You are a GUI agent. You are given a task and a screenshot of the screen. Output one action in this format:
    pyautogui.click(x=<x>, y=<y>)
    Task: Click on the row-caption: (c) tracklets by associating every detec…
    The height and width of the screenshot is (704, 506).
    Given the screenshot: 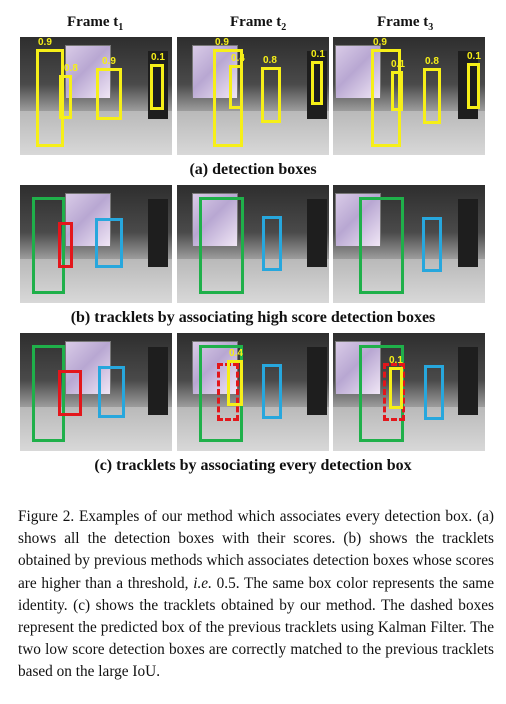 What is the action you would take?
    pyautogui.click(x=253, y=465)
    